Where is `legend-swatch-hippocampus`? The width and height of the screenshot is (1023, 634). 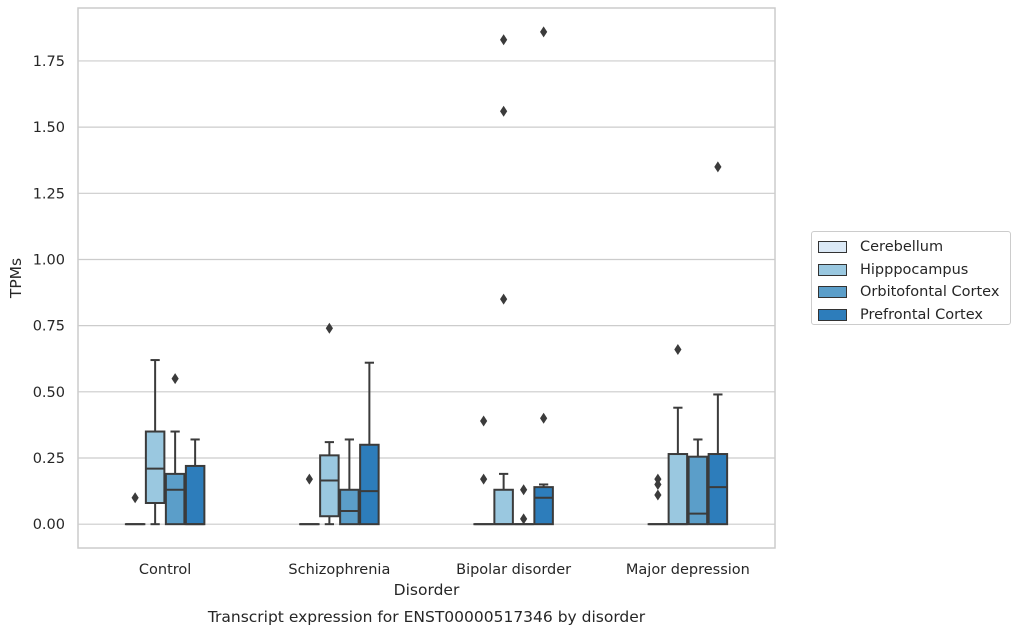 legend-swatch-hippocampus is located at coordinates (832, 269).